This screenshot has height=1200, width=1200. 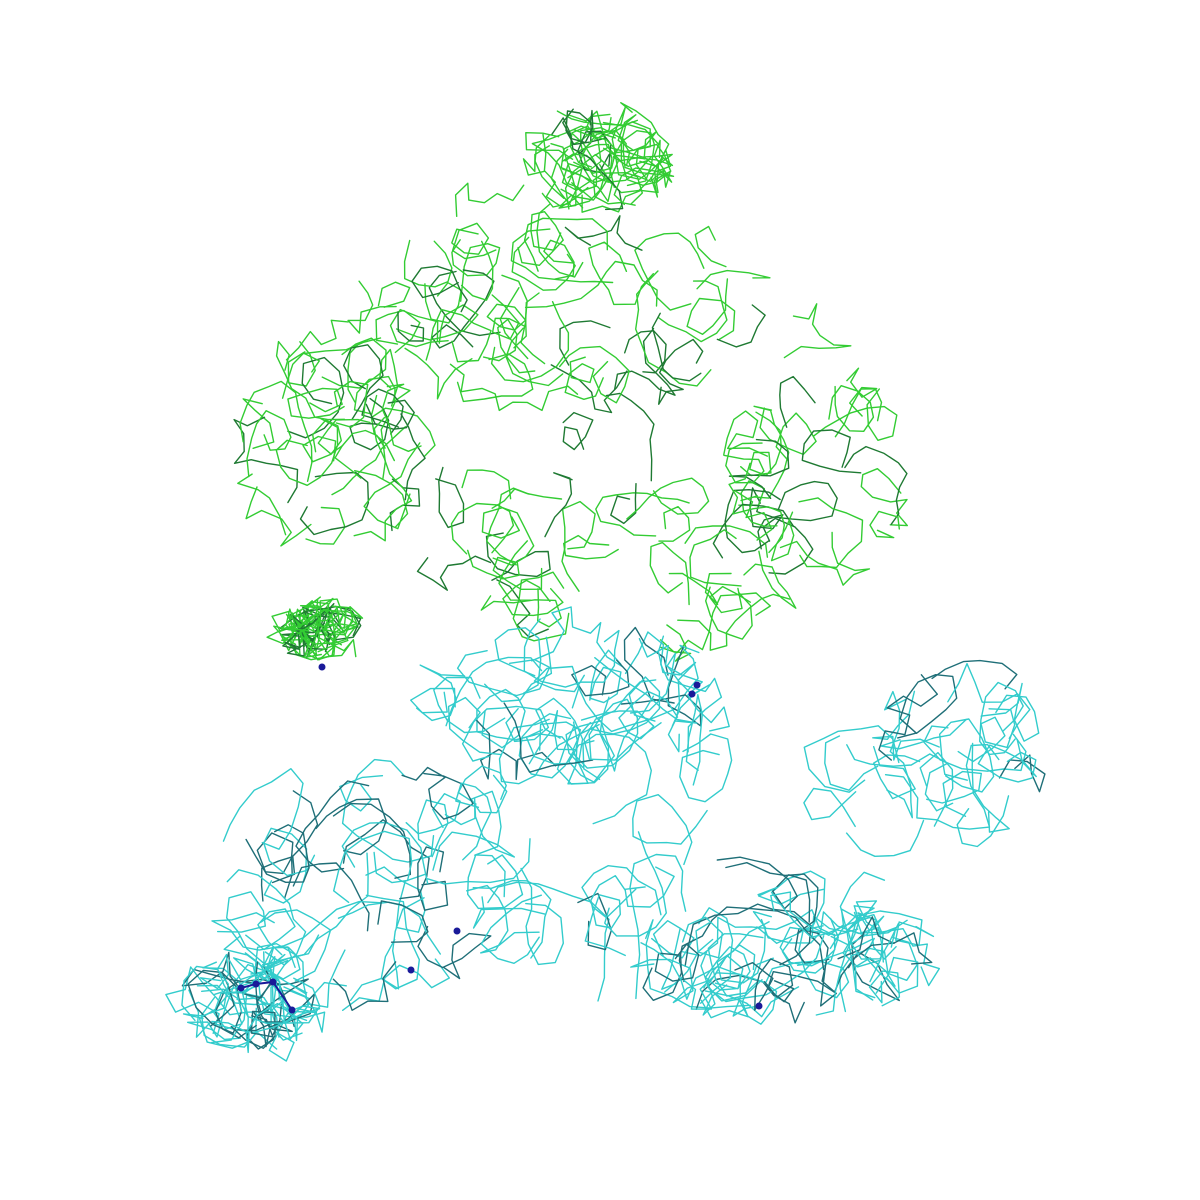 What do you see at coordinates (266, 995) in the screenshot?
I see `ligand-bond` at bounding box center [266, 995].